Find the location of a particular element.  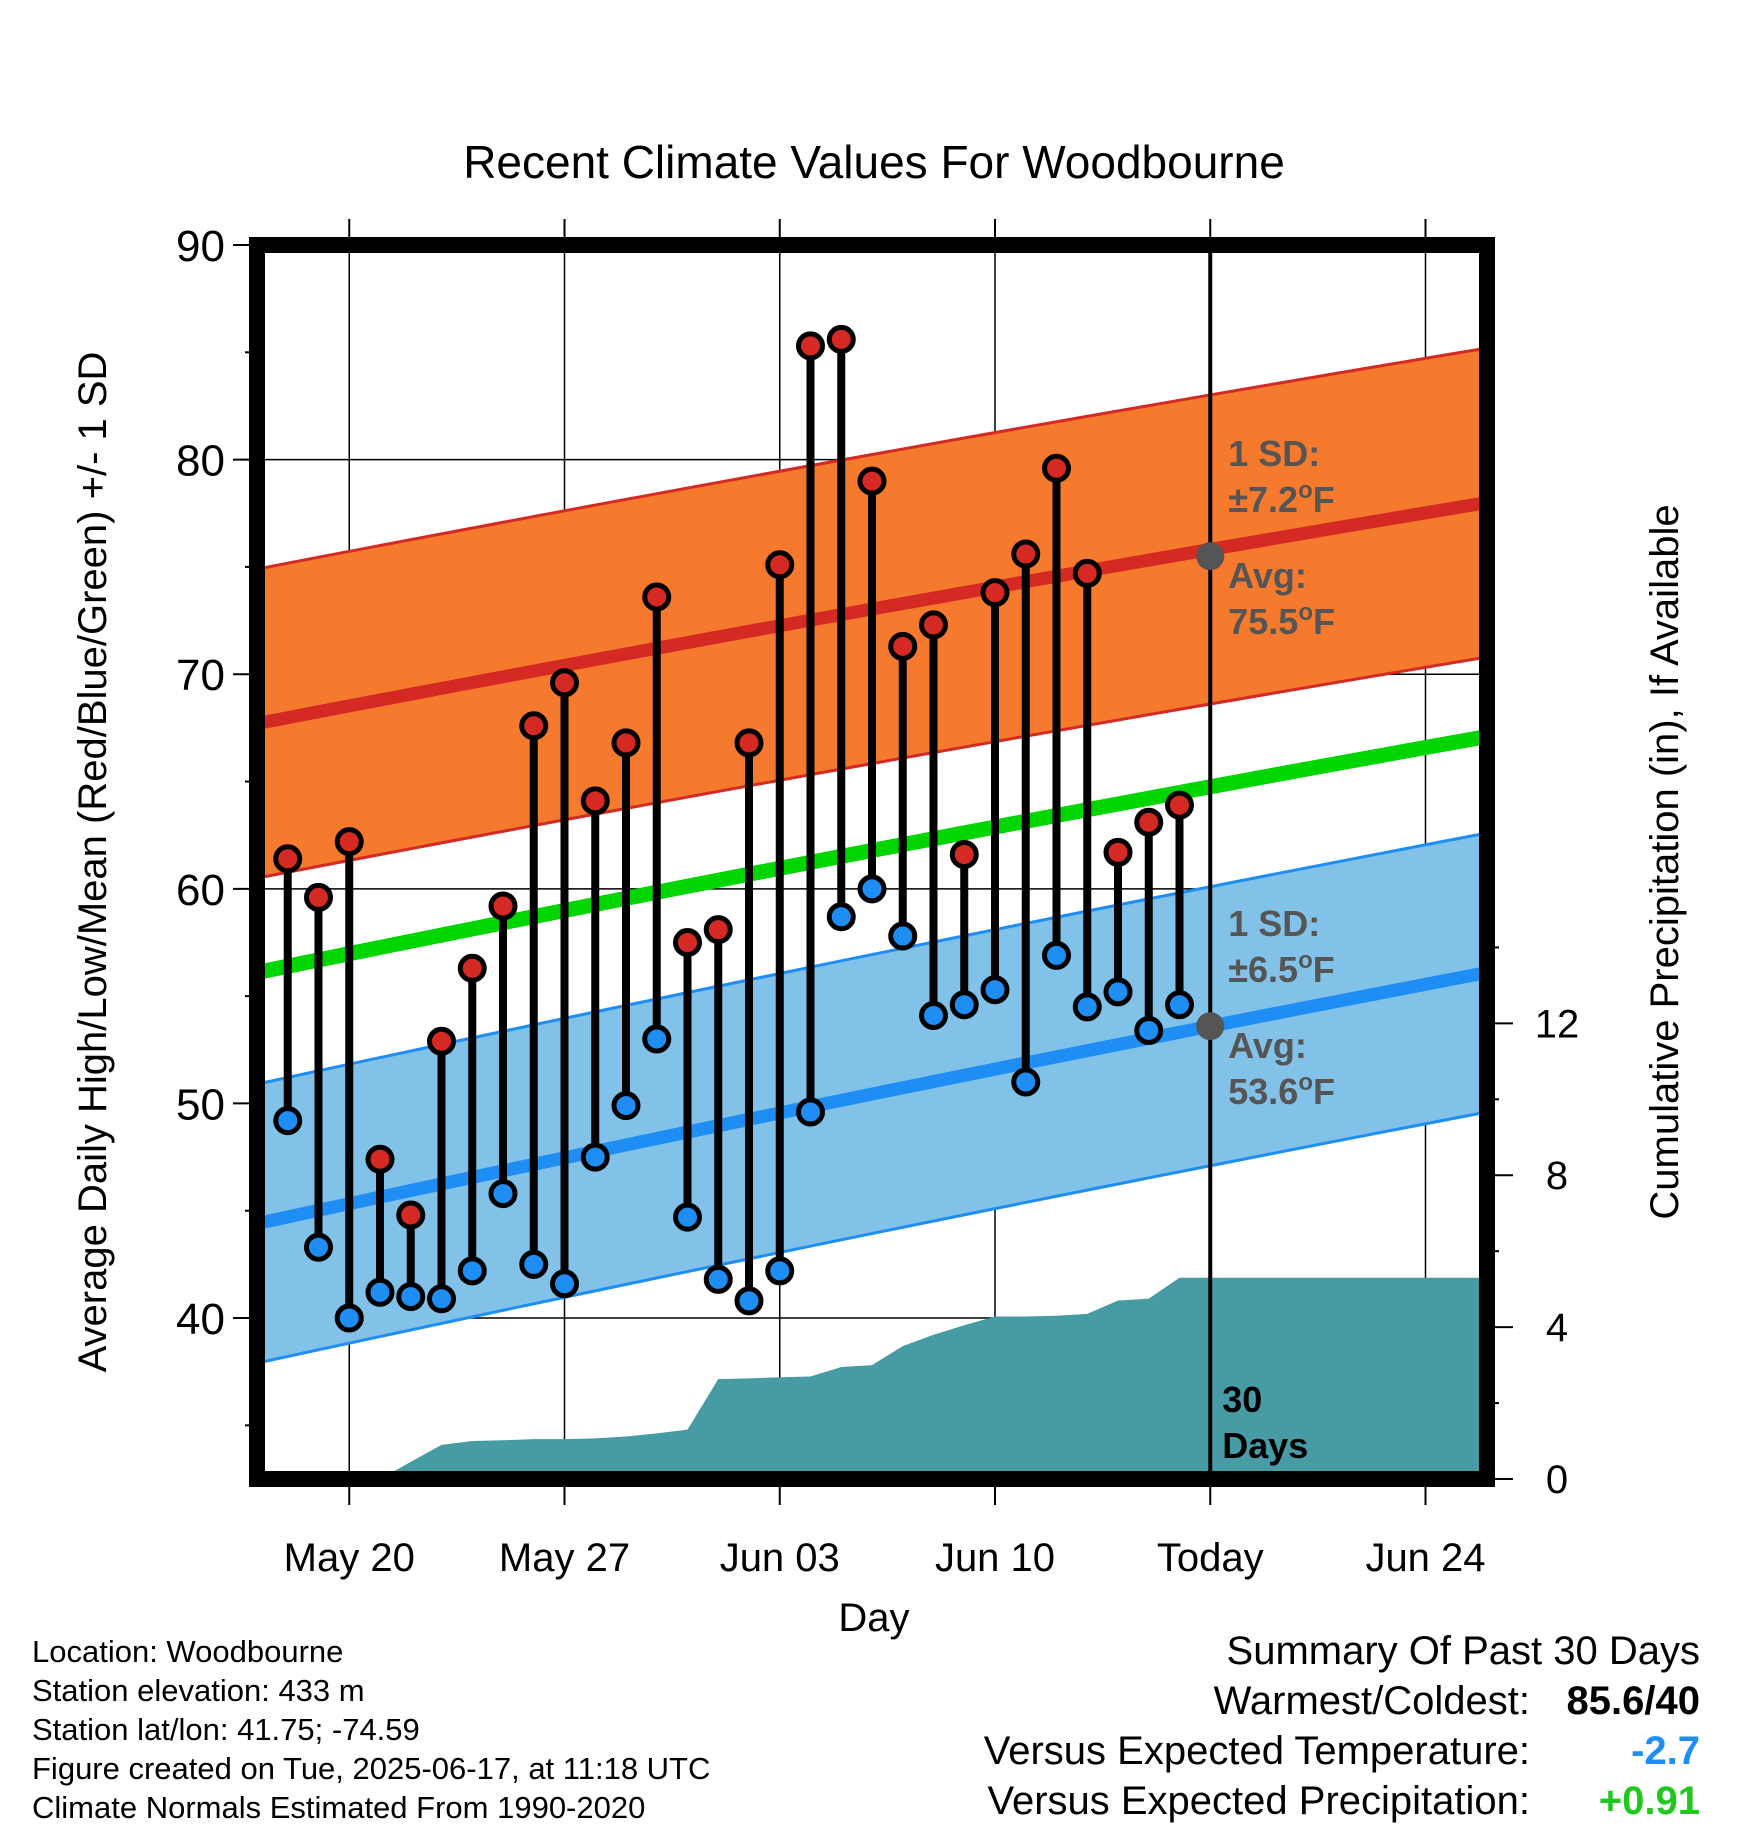

precip-departure-value: +0.91 is located at coordinates (1649, 1801).